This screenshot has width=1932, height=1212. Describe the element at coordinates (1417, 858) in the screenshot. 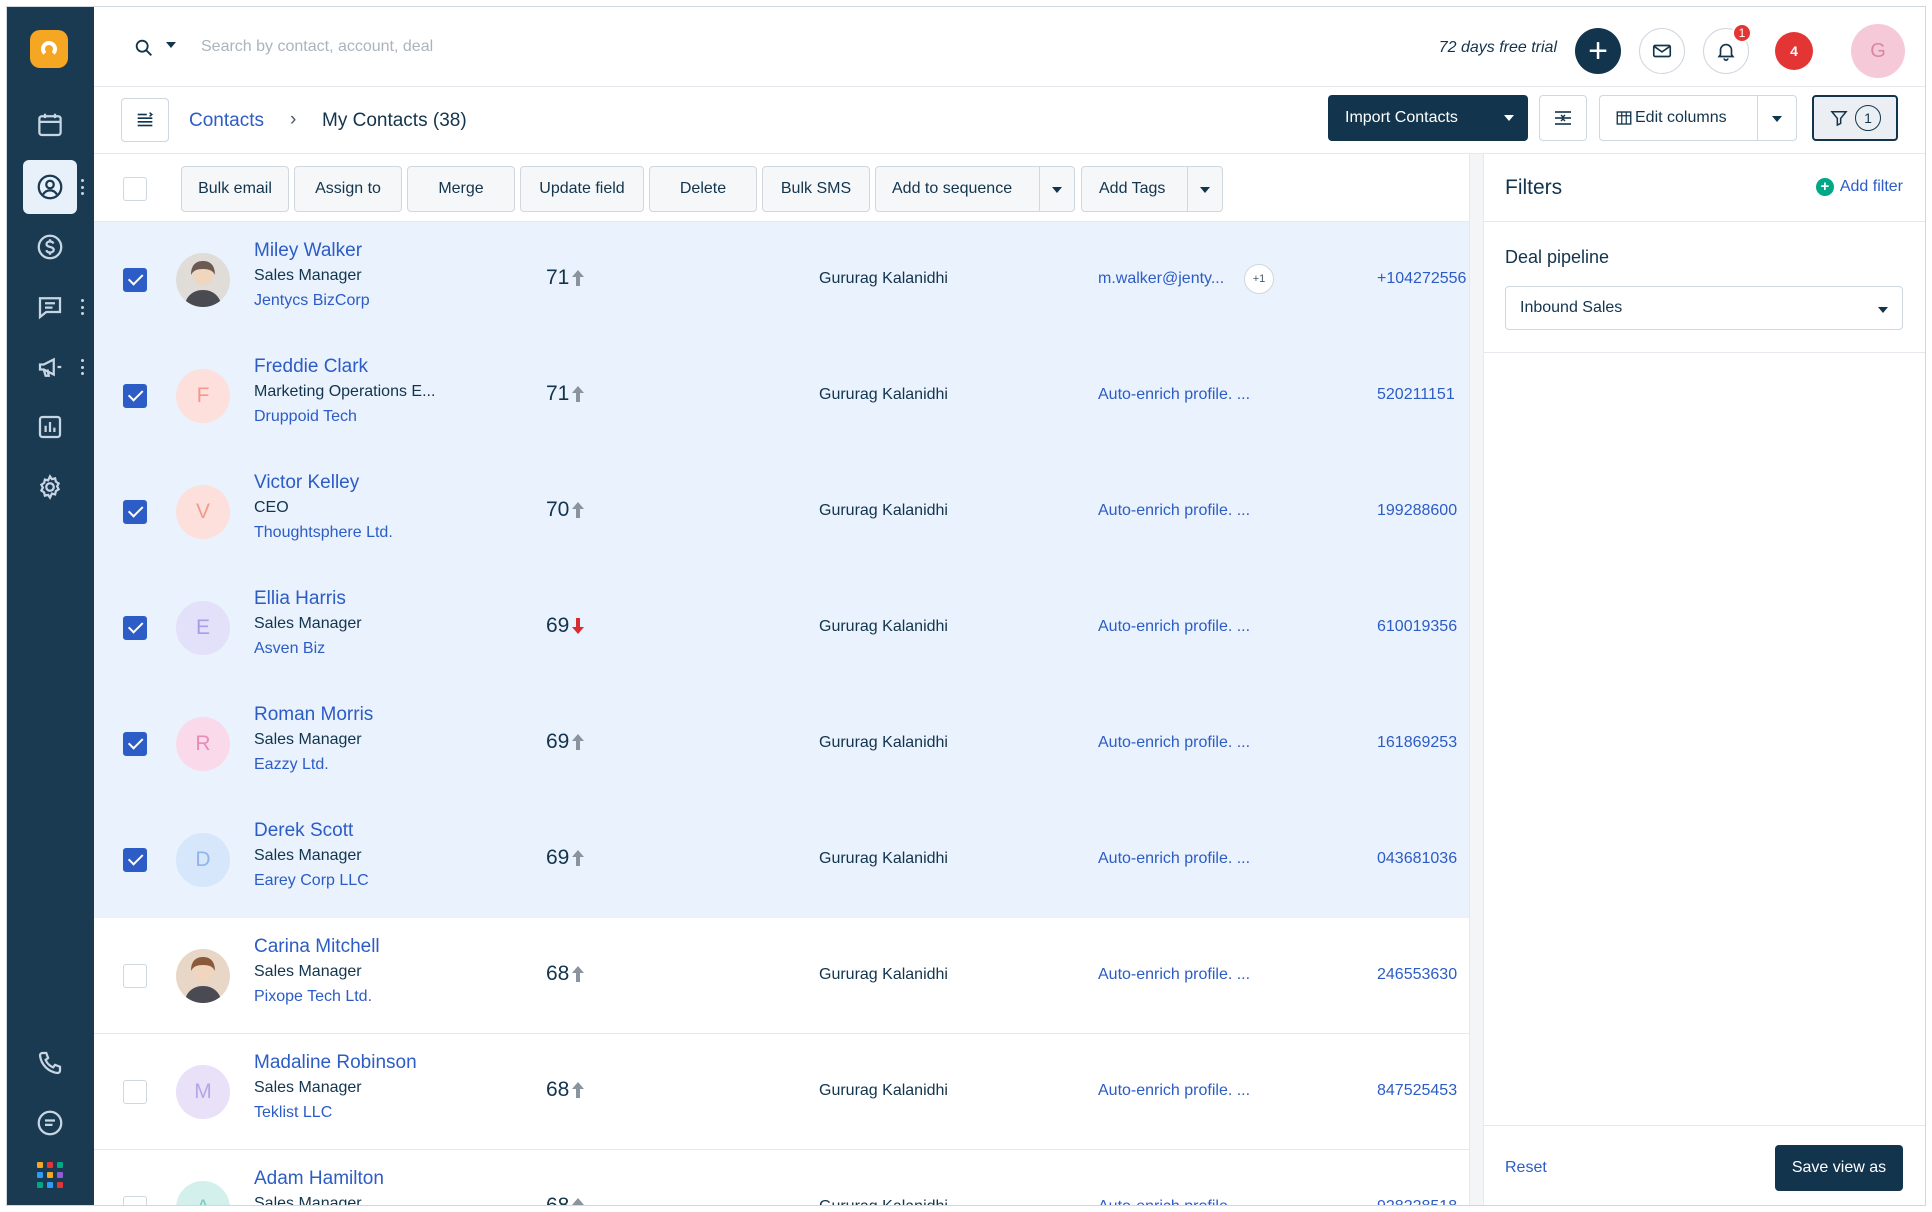

I see `contact-phone-link: 043681036` at that location.